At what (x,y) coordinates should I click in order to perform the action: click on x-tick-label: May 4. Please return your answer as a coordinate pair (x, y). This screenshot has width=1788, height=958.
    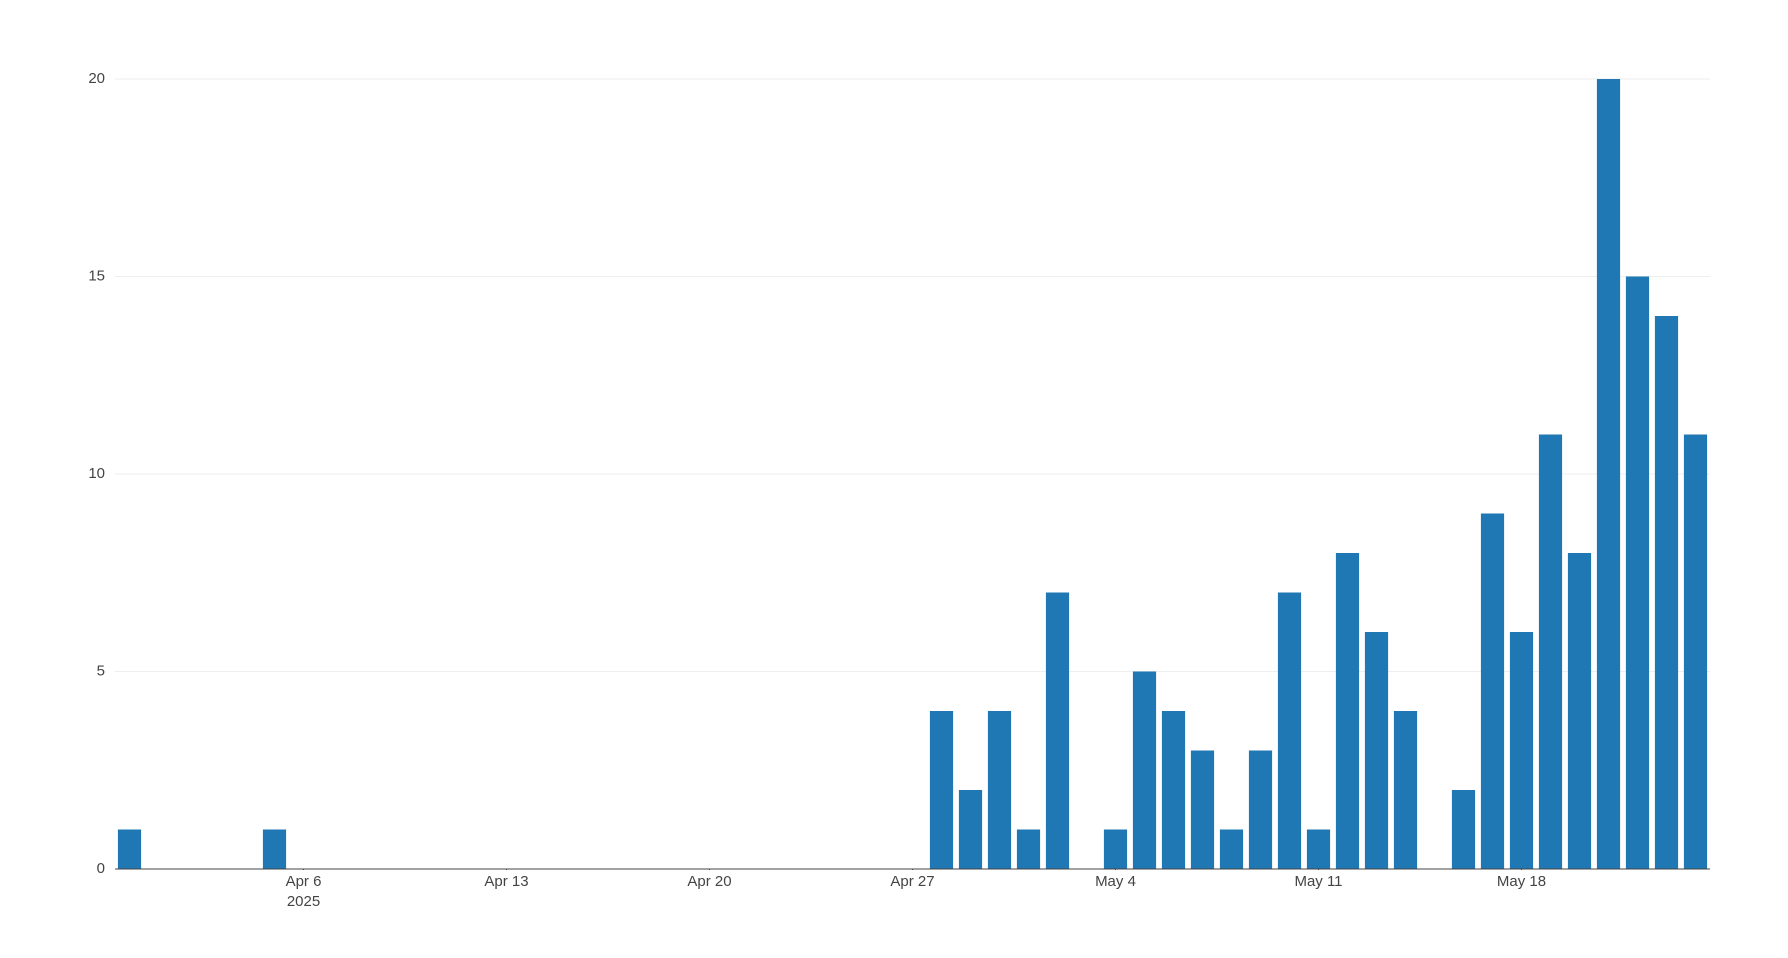
    Looking at the image, I should click on (1115, 881).